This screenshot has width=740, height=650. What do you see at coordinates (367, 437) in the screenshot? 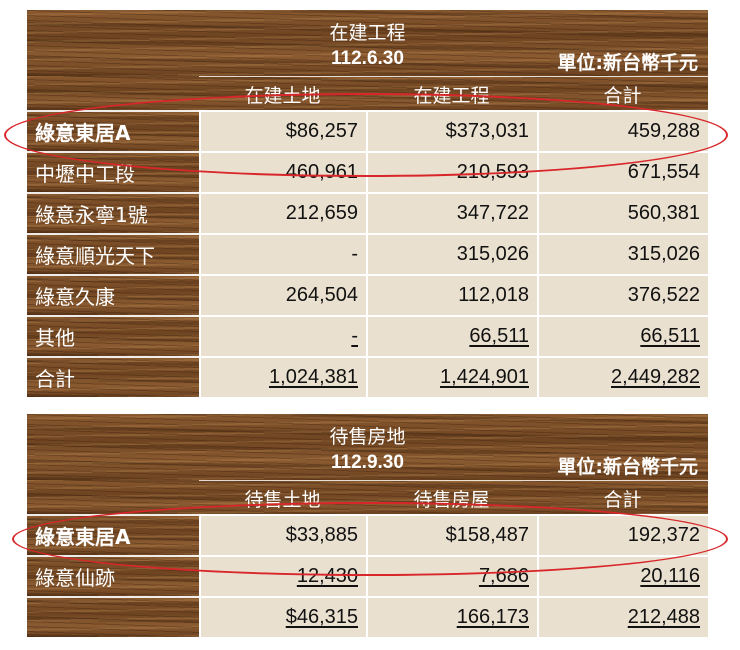
I see `table-title: 待售房地` at bounding box center [367, 437].